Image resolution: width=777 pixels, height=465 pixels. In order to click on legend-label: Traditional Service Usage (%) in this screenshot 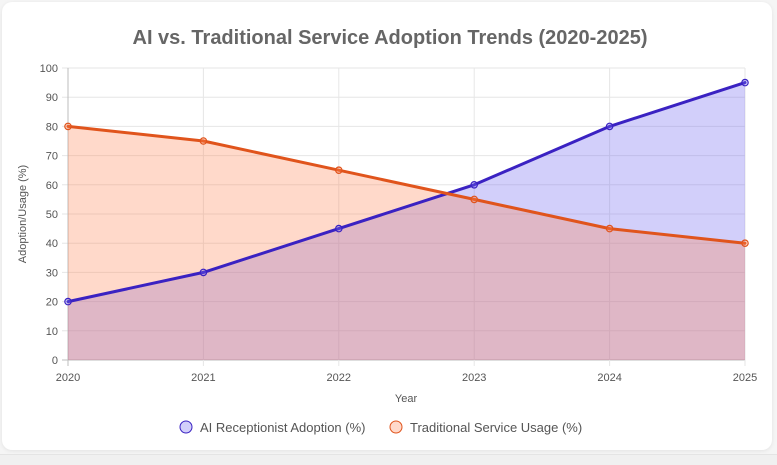, I will do `click(496, 427)`.